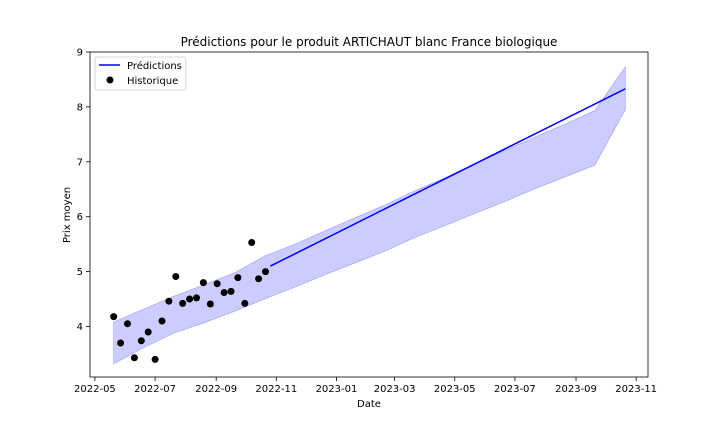 The image size is (720, 432). I want to click on x-tick-label: 2023-05, so click(455, 389).